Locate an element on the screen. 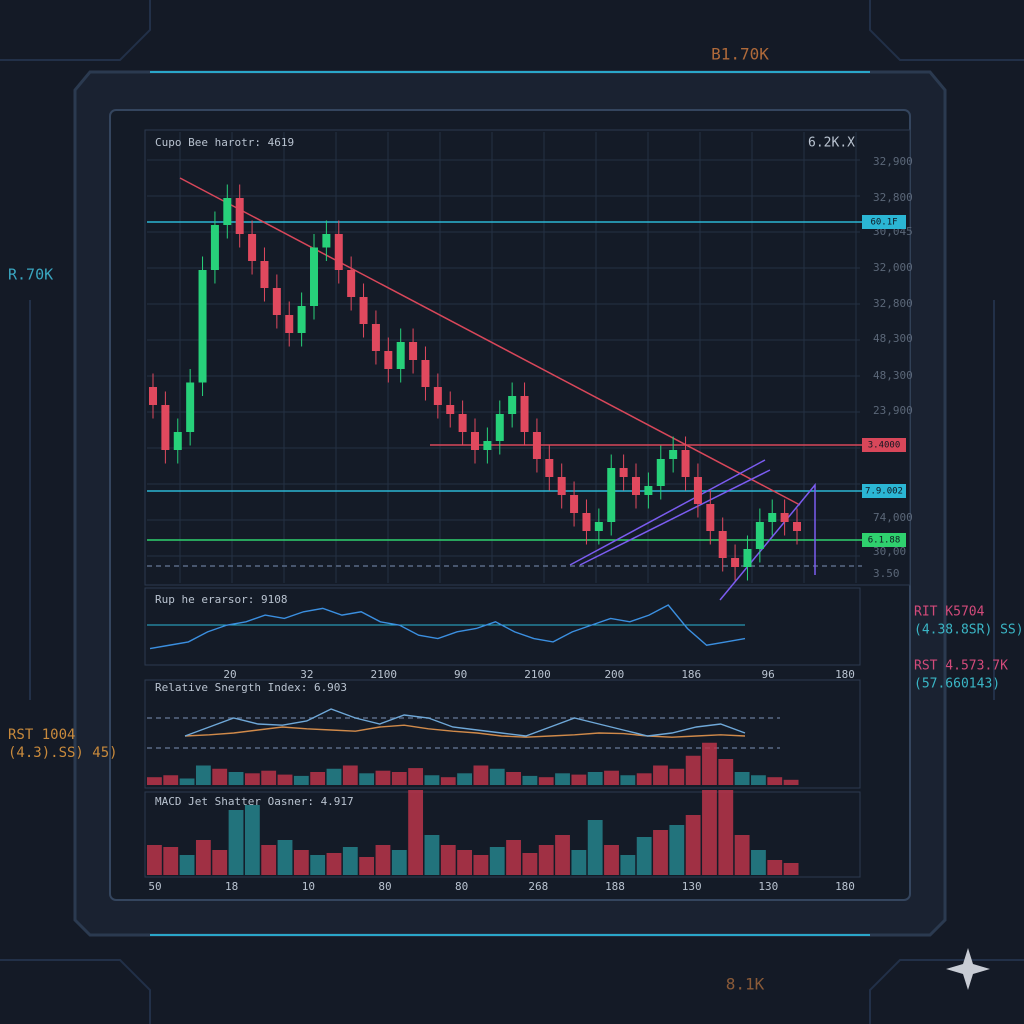  side-label: (4.38.8SR) SS) is located at coordinates (969, 630).